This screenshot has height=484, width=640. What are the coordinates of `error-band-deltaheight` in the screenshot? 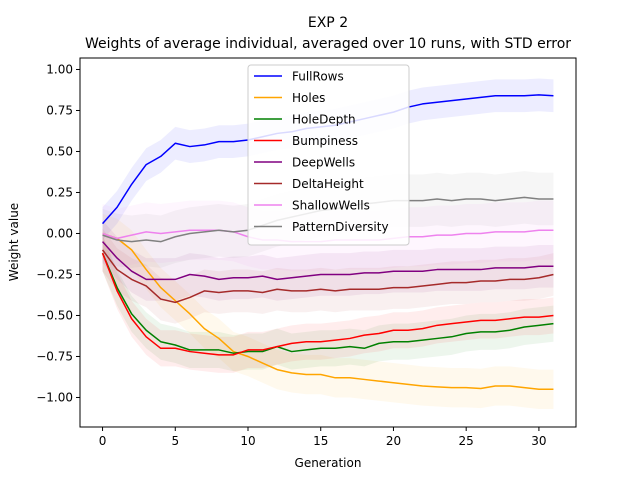 It's located at (328, 276).